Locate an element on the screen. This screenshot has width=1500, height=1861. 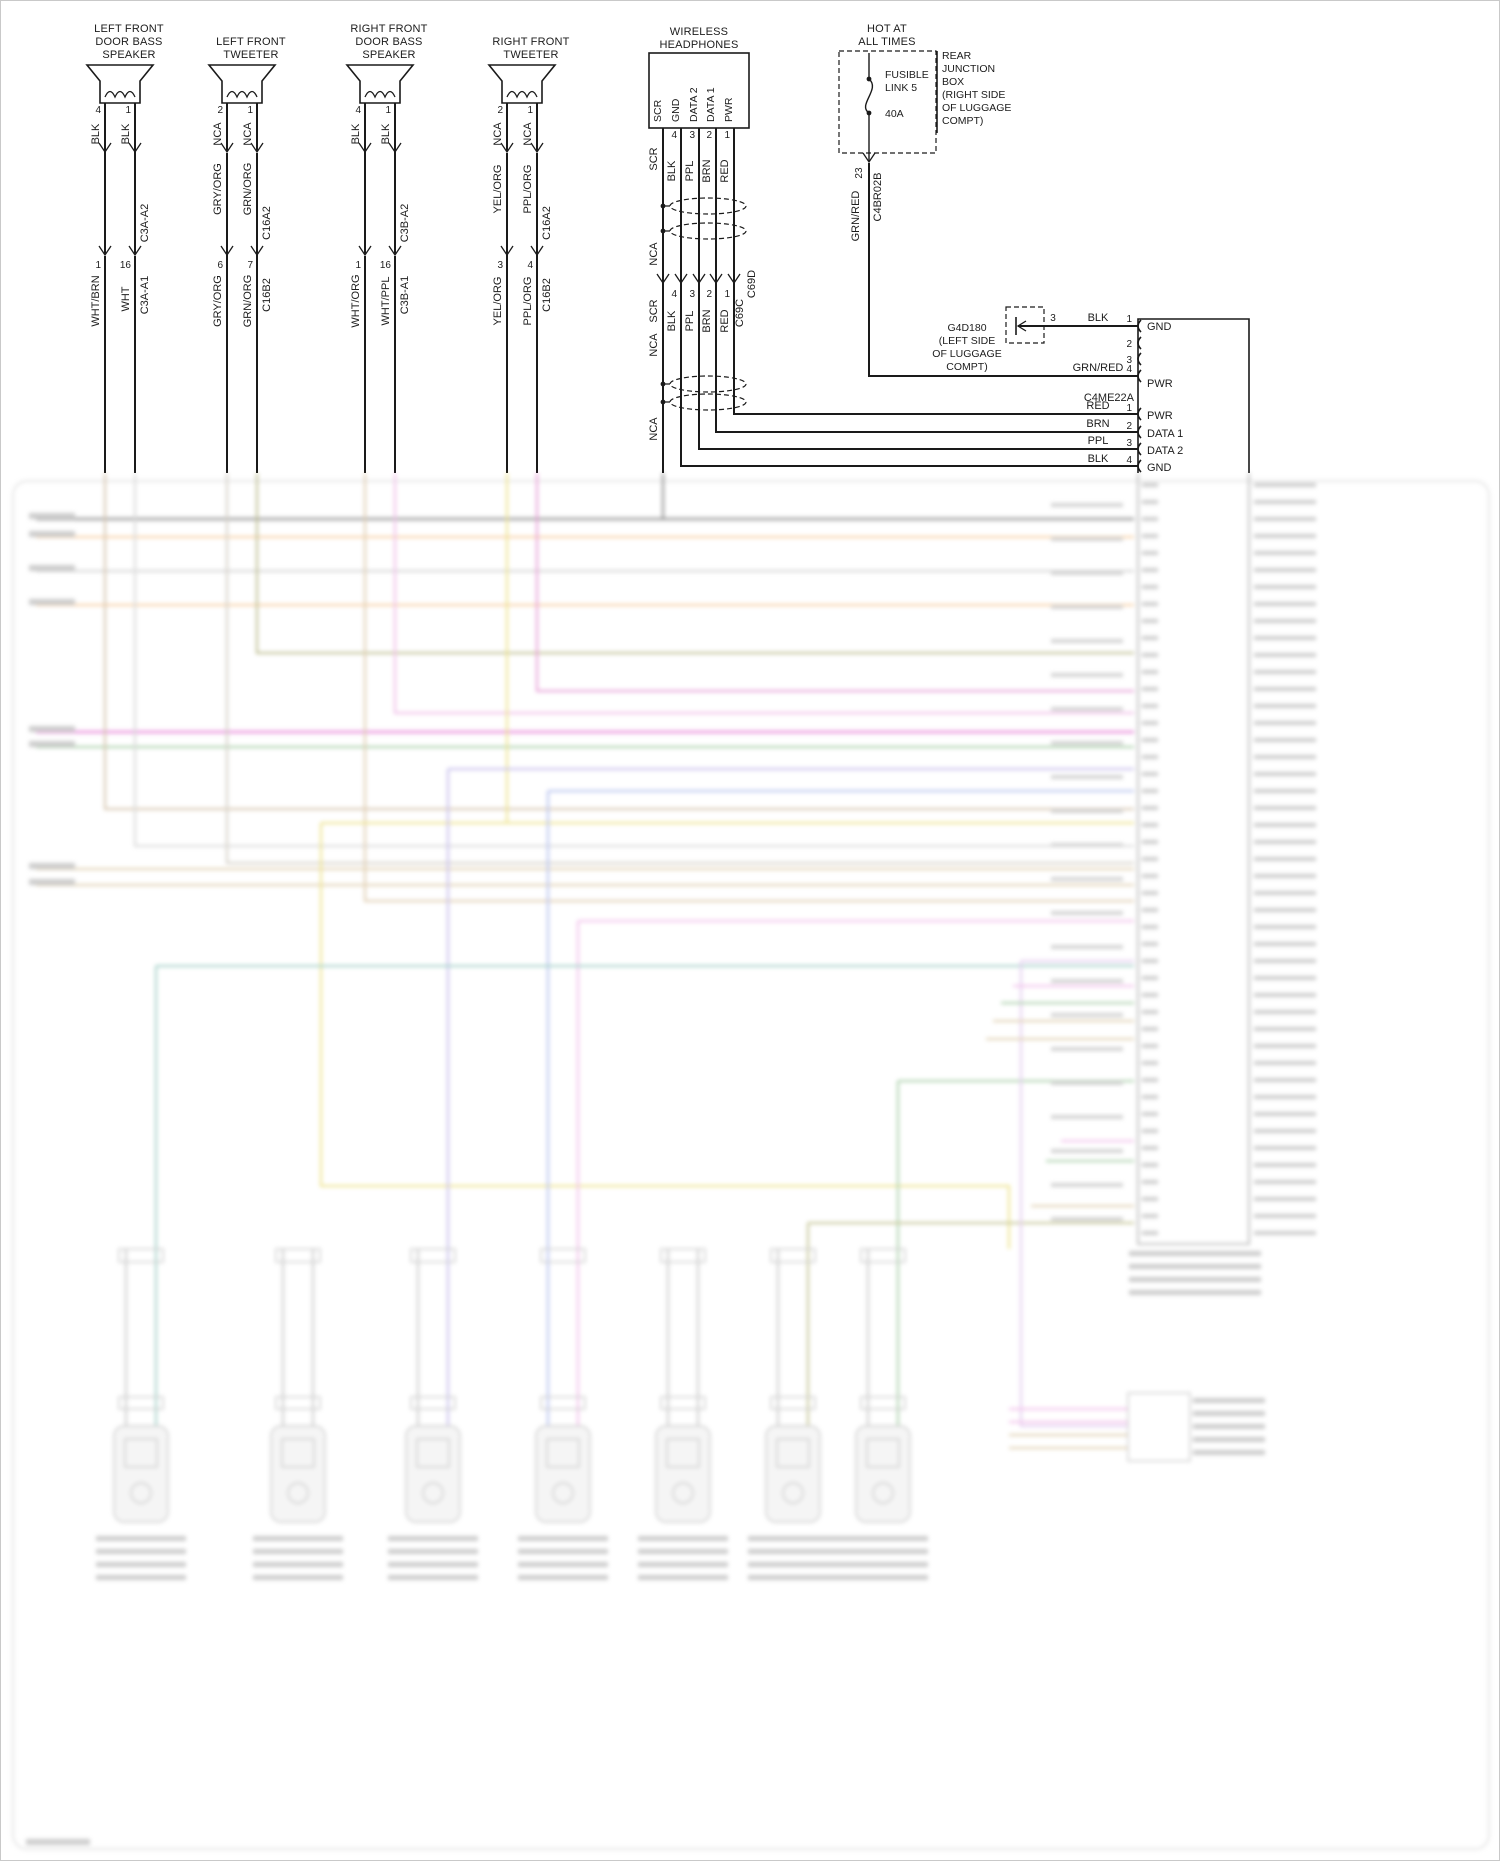
junction-box-label: COMPT) is located at coordinates (962, 121).